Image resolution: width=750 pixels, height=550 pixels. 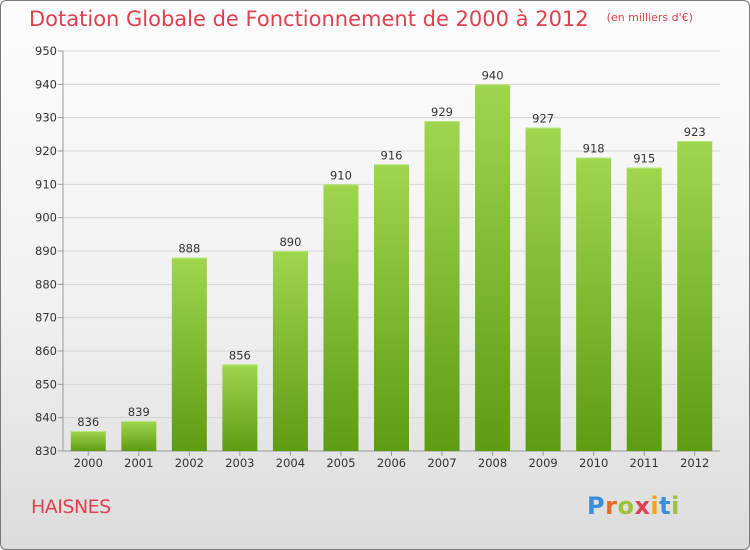 What do you see at coordinates (611, 506) in the screenshot?
I see `logo-letter: r` at bounding box center [611, 506].